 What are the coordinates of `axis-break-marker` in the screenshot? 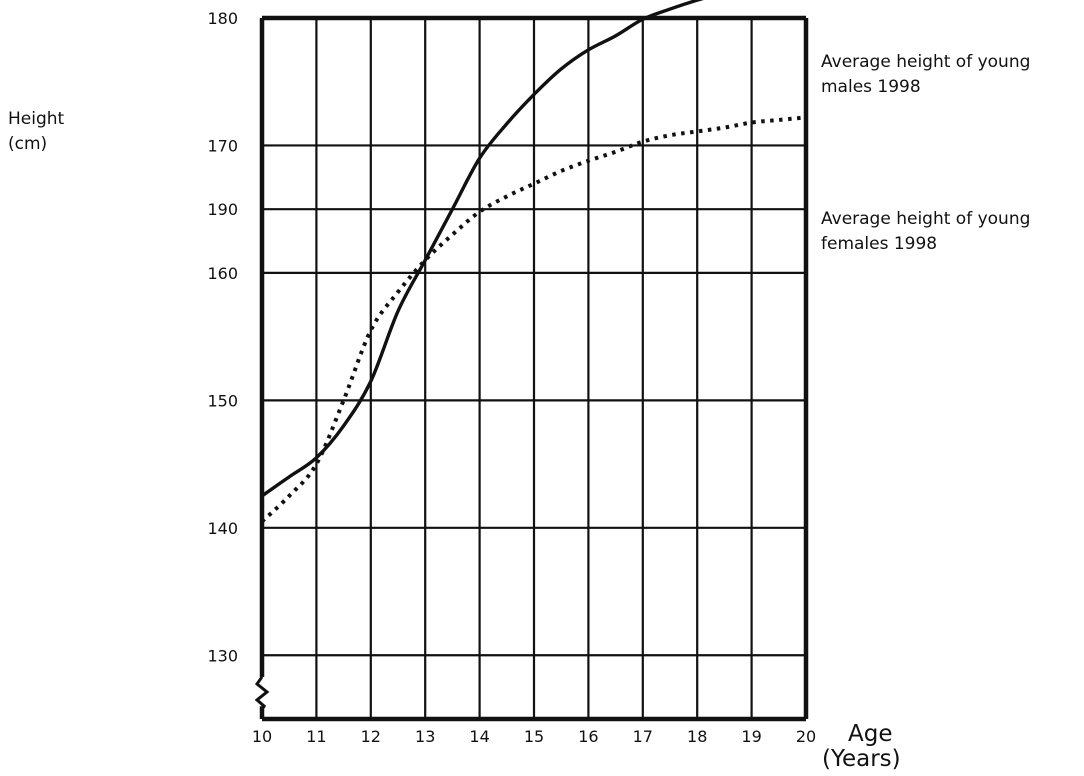 It's located at (262, 692).